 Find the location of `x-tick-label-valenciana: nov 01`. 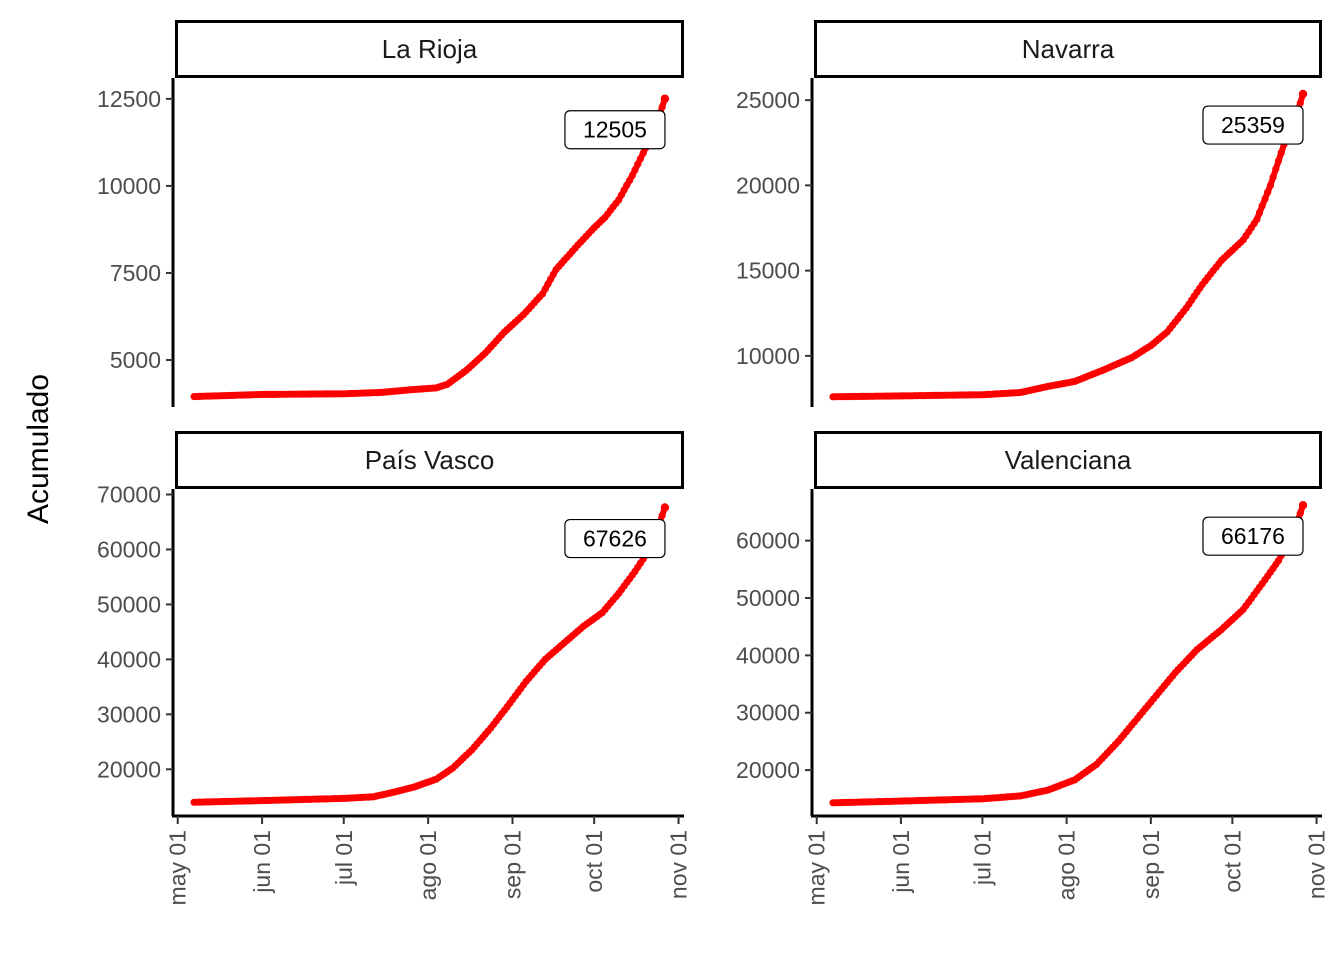

x-tick-label-valenciana: nov 01 is located at coordinates (1317, 864).